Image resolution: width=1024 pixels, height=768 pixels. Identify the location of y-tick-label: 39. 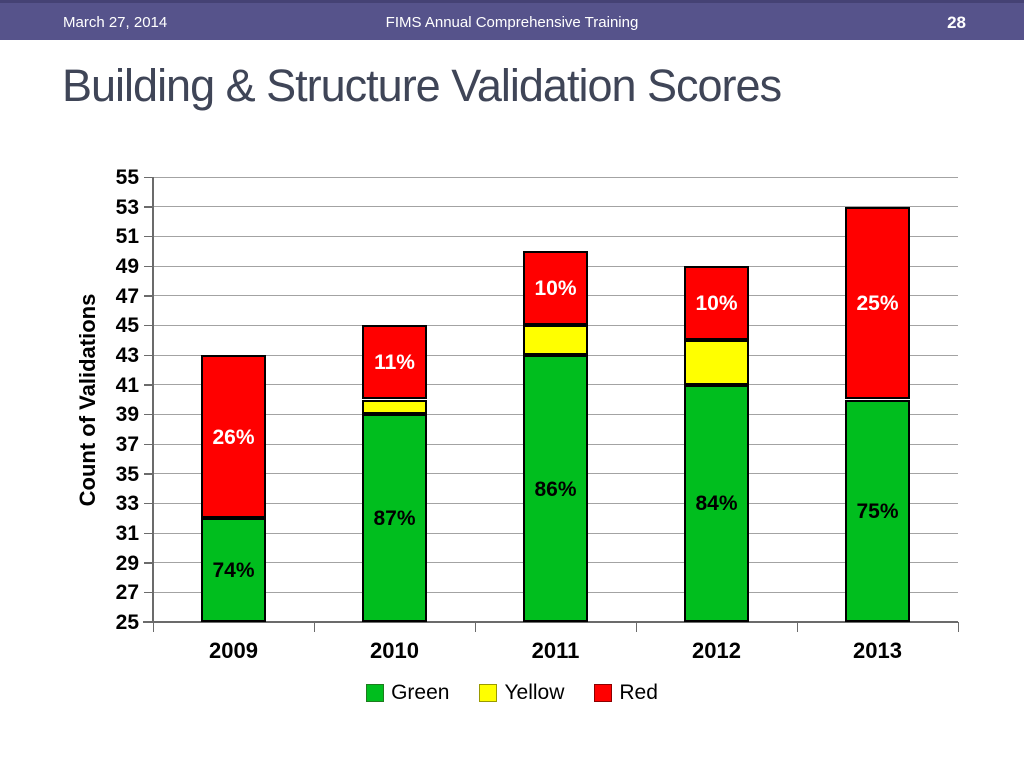
(127, 415).